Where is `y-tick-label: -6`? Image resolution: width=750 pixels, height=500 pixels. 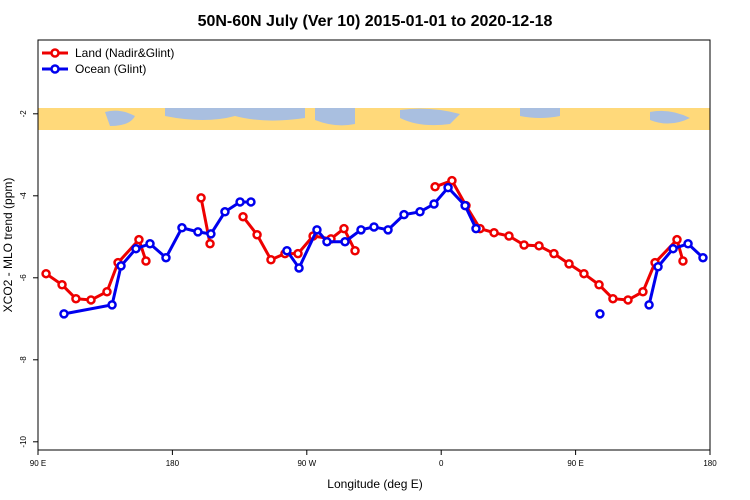
y-tick-label: -6 is located at coordinates (23, 278).